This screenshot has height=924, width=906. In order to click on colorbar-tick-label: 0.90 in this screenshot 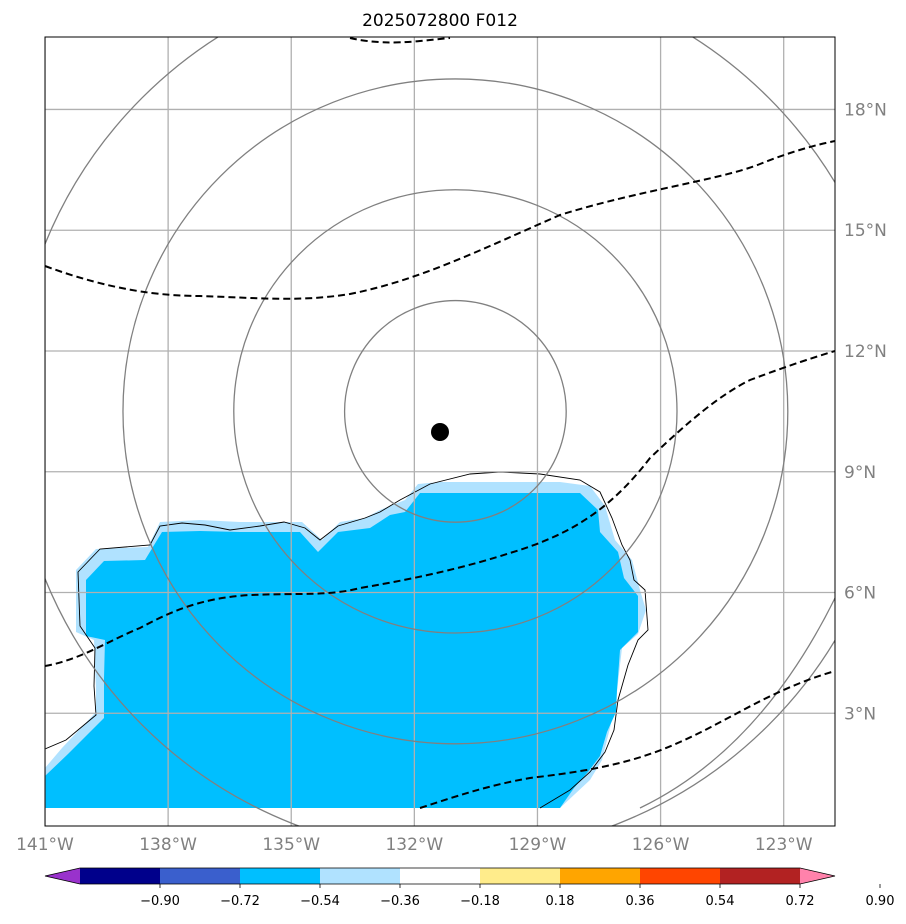, I will do `click(880, 901)`.